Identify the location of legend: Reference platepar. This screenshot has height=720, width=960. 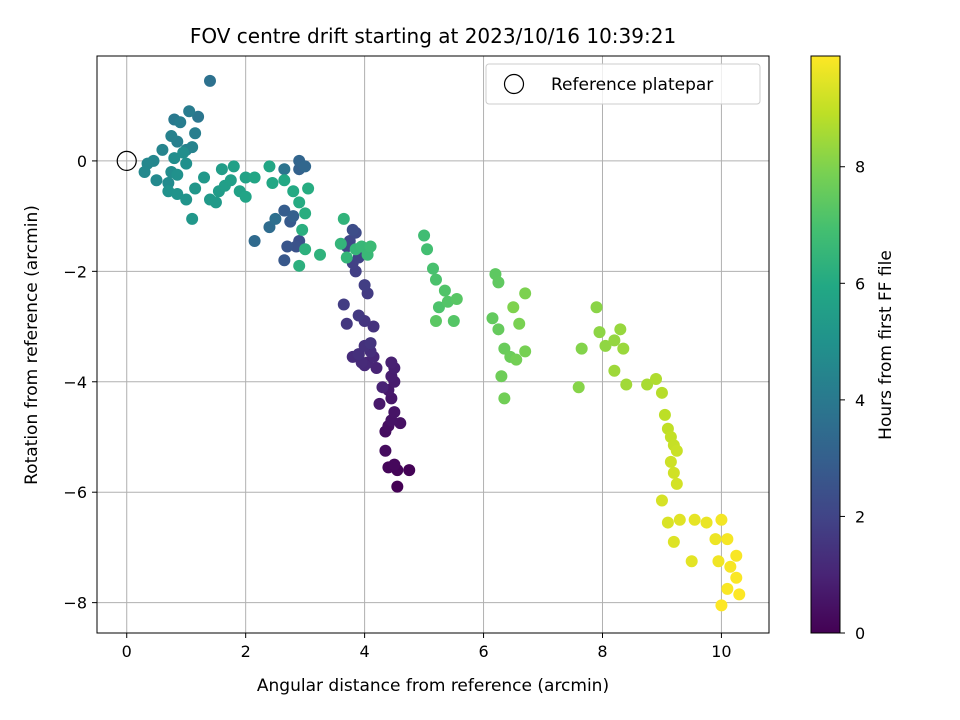
(623, 84).